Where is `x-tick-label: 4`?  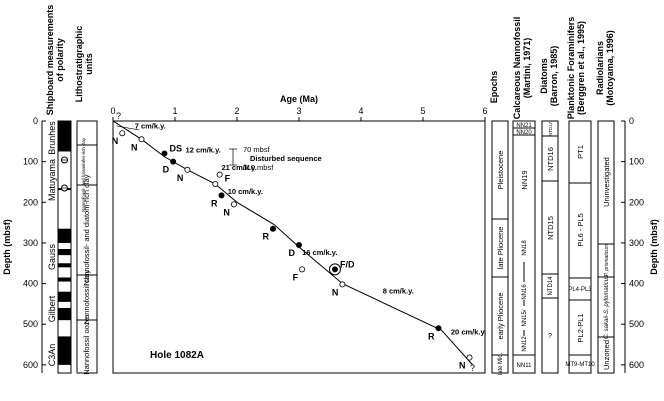 x-tick-label: 4 is located at coordinates (360, 111).